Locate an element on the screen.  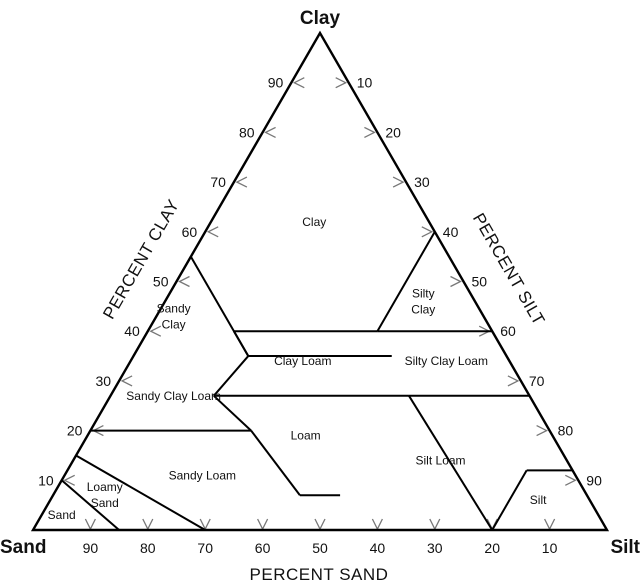
clay-tick-70: 70 is located at coordinates (218, 182).